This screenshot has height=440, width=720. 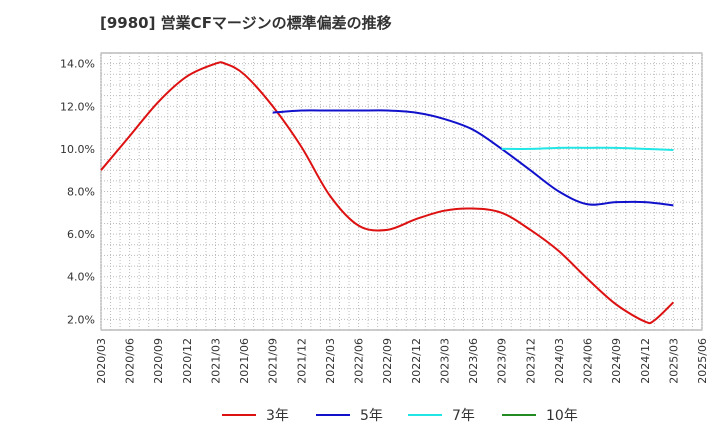 What do you see at coordinates (130, 361) in the screenshot?
I see `x-tick-label: 2020/06` at bounding box center [130, 361].